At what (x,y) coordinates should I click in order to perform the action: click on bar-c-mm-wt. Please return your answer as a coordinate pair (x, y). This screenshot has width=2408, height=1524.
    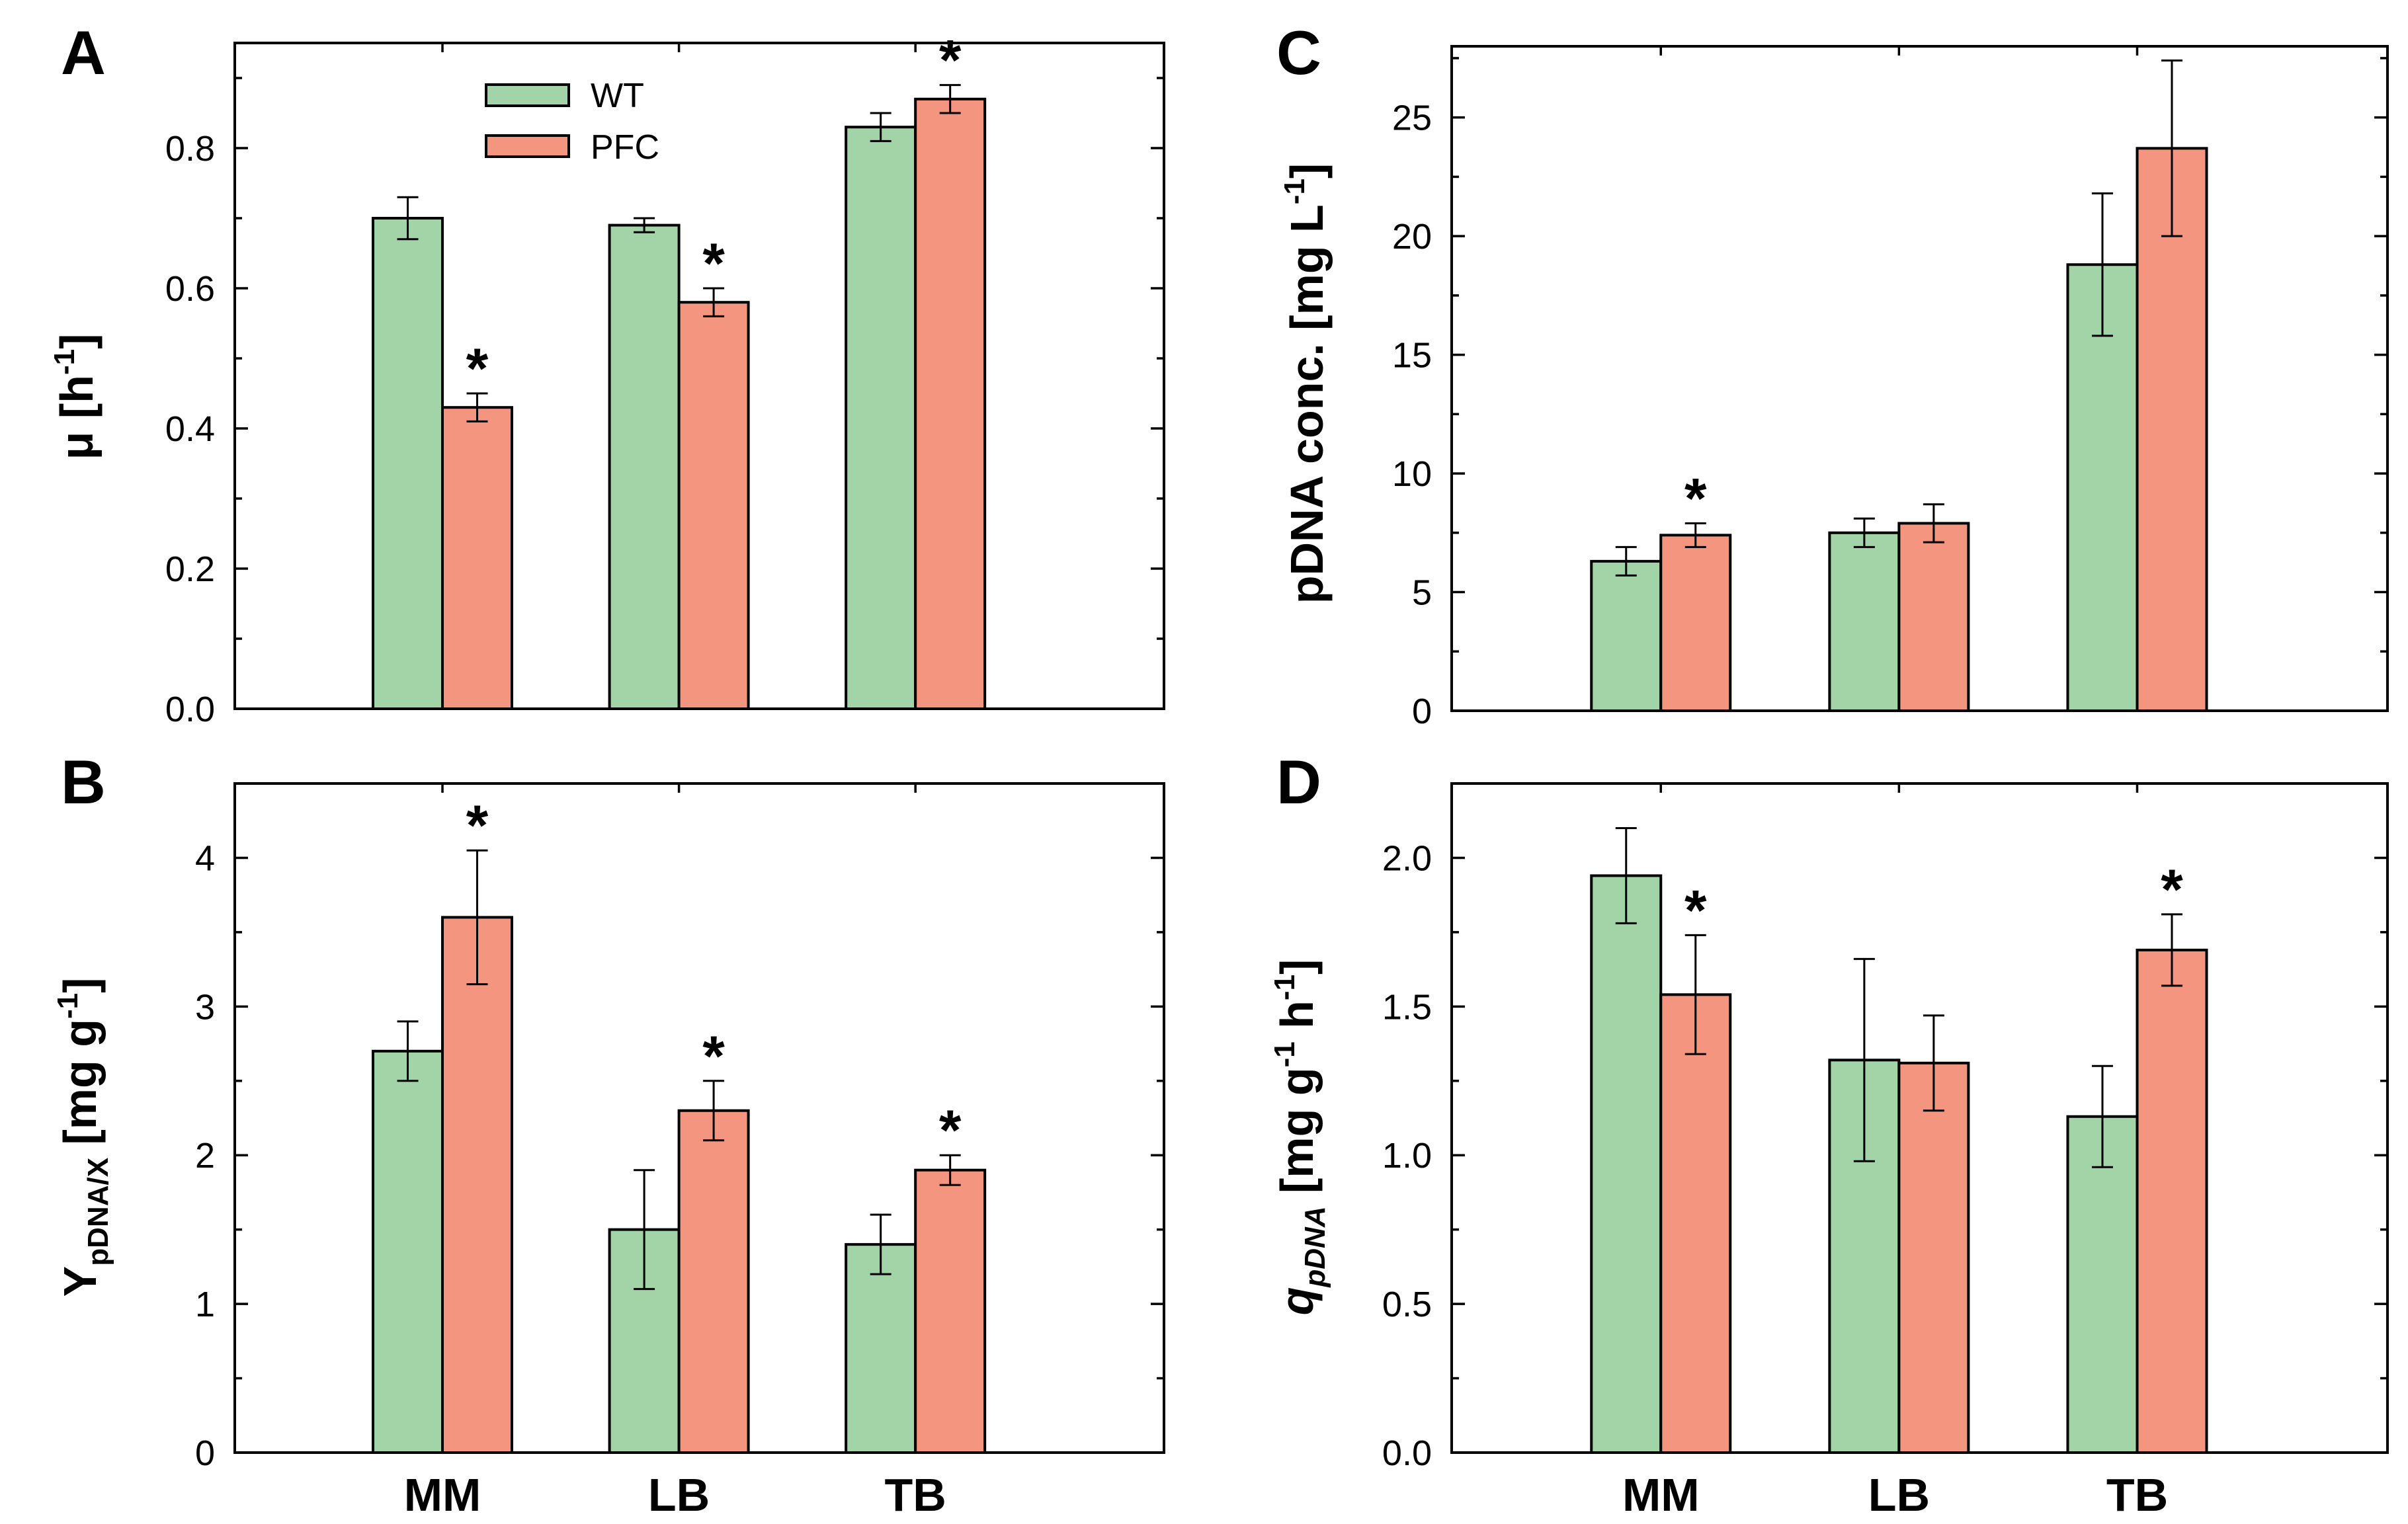
    Looking at the image, I should click on (1626, 635).